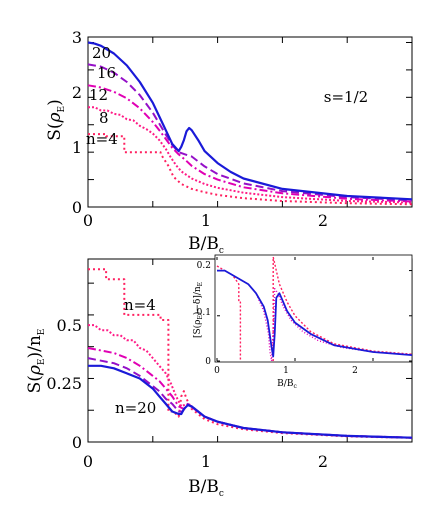 The height and width of the screenshot is (521, 424). I want to click on top-ytick-0: 0, so click(77, 207).